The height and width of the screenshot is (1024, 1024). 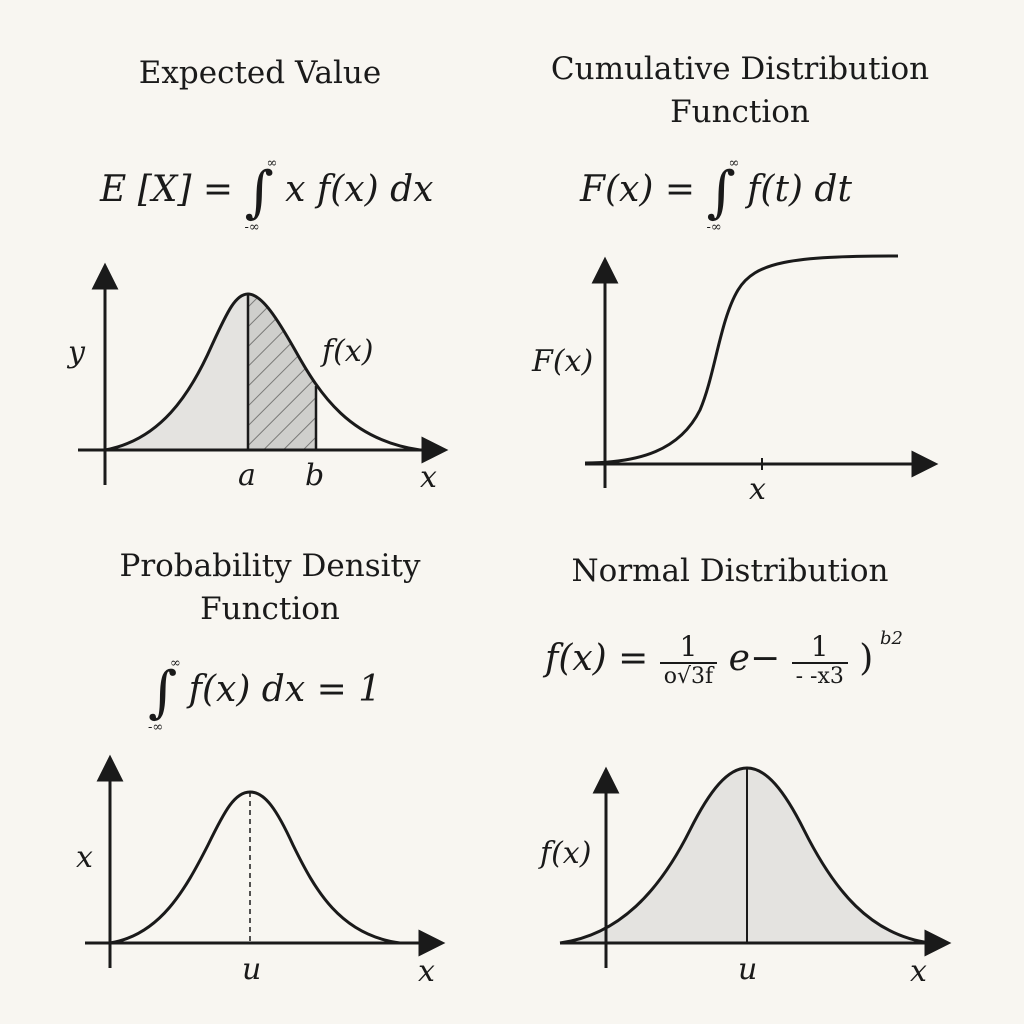 I want to click on normal-exponent: b2, so click(x=891, y=638).